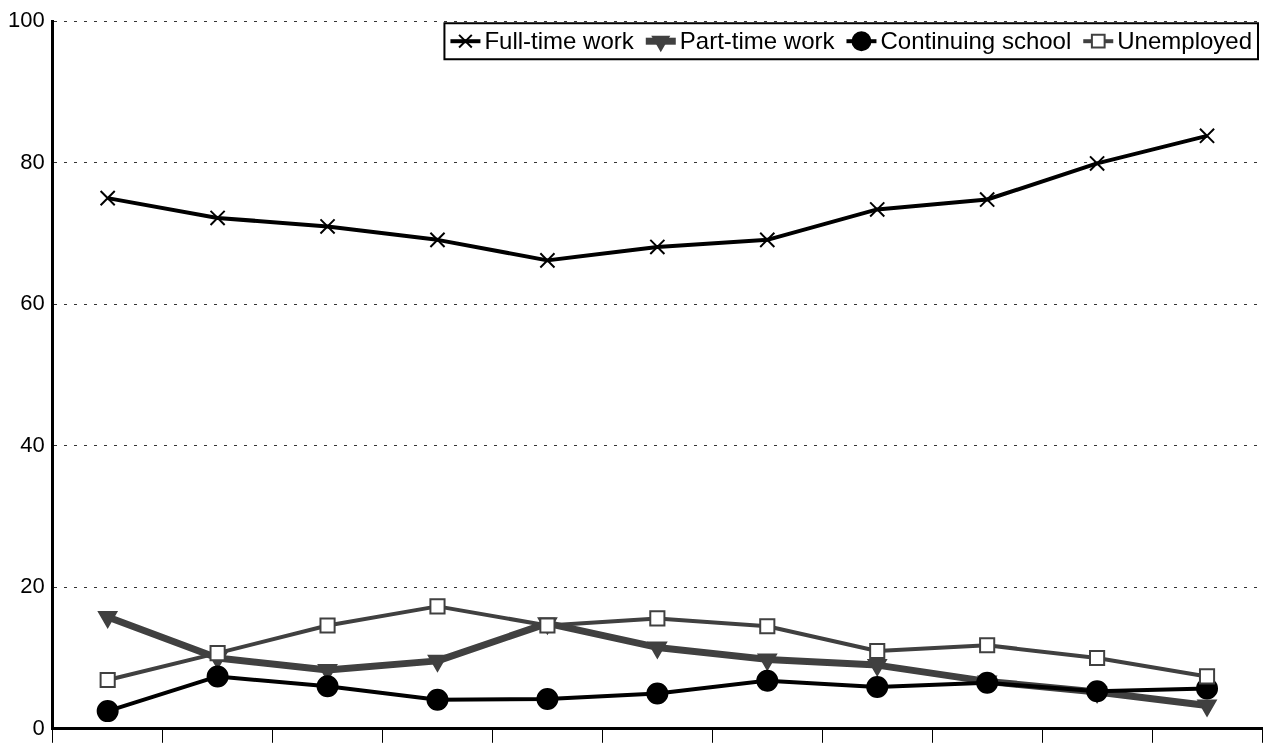 The height and width of the screenshot is (750, 1274). I want to click on y-tick-label: 20, so click(32, 586).